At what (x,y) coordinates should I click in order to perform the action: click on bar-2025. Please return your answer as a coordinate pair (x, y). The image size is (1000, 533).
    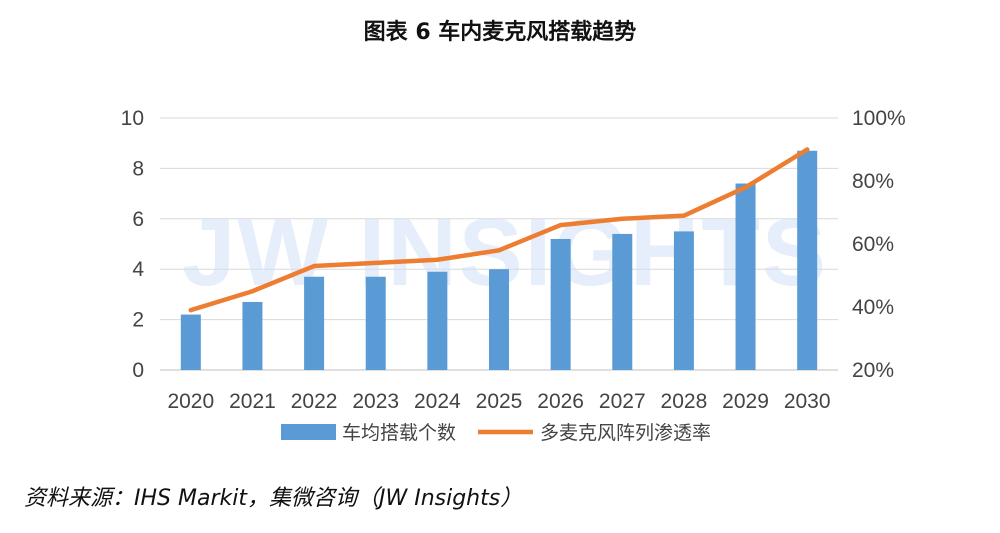
    Looking at the image, I should click on (499, 319).